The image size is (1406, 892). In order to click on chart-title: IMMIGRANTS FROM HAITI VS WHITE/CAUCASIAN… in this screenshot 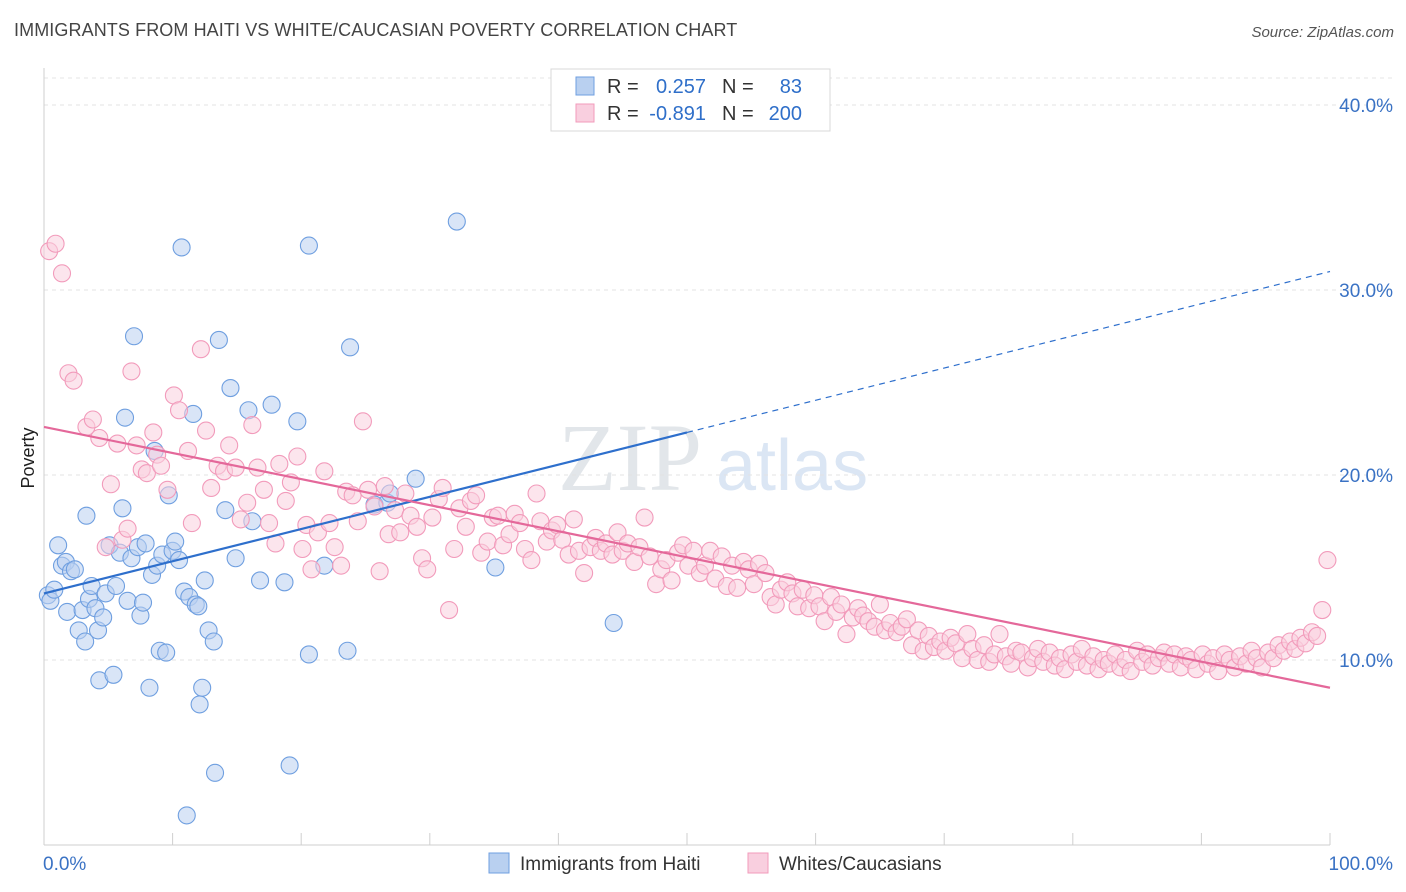, I will do `click(376, 30)`.